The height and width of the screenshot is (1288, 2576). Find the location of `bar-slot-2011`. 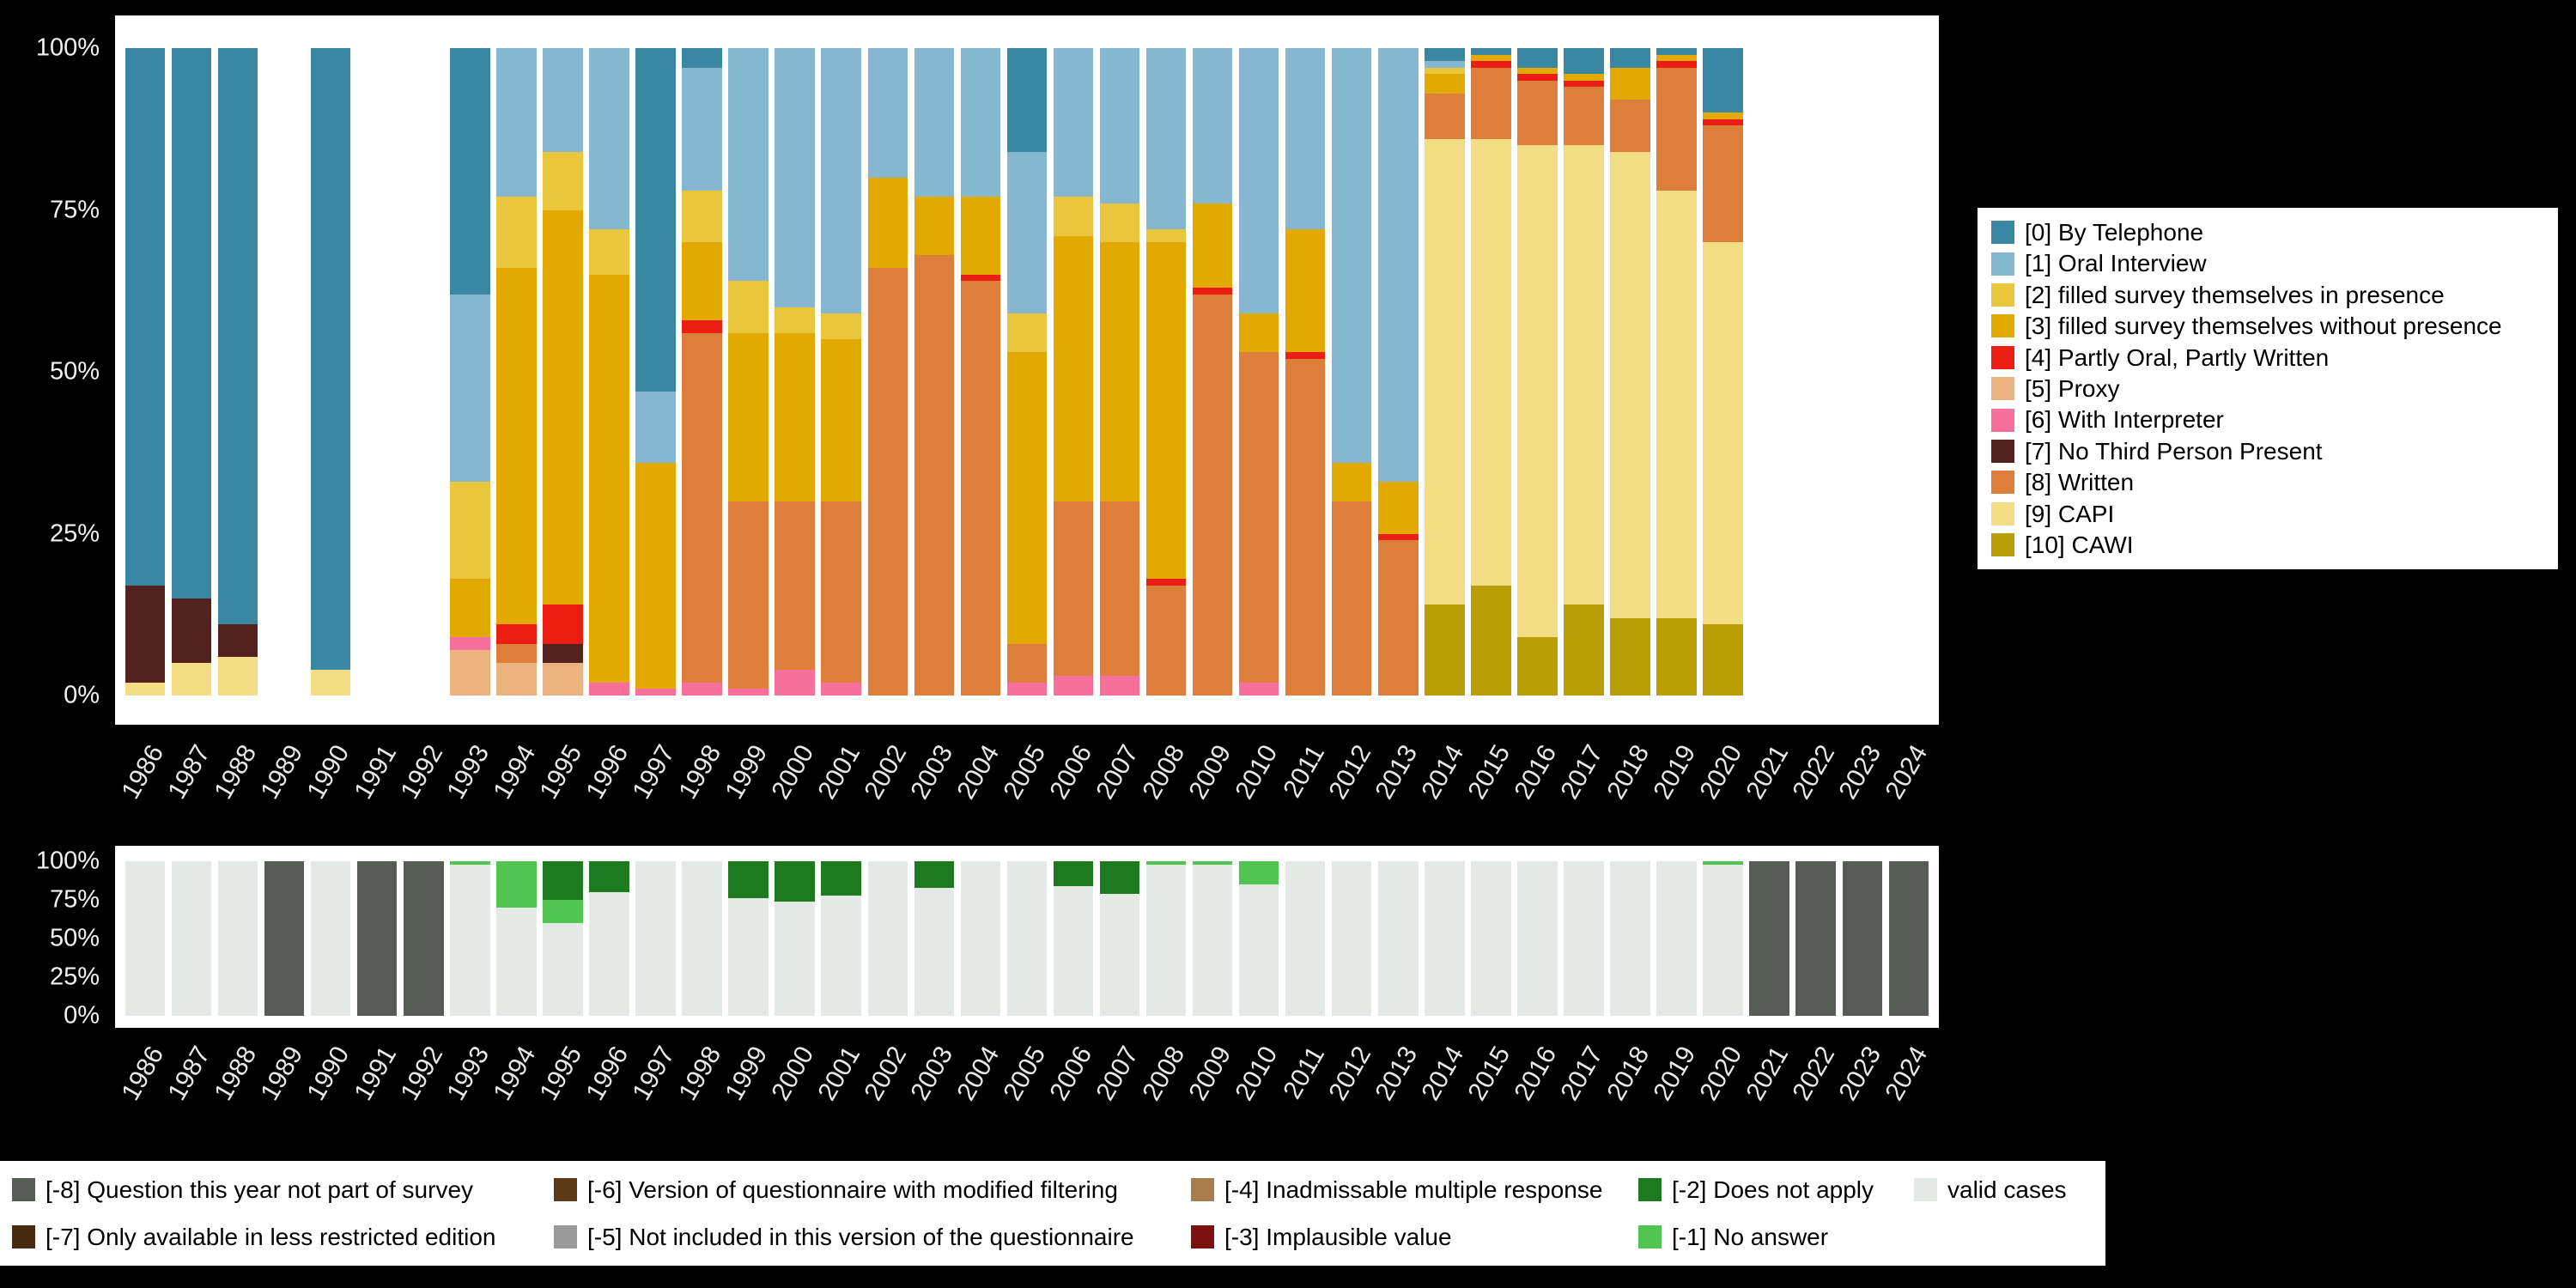

bar-slot-2011 is located at coordinates (1305, 939).